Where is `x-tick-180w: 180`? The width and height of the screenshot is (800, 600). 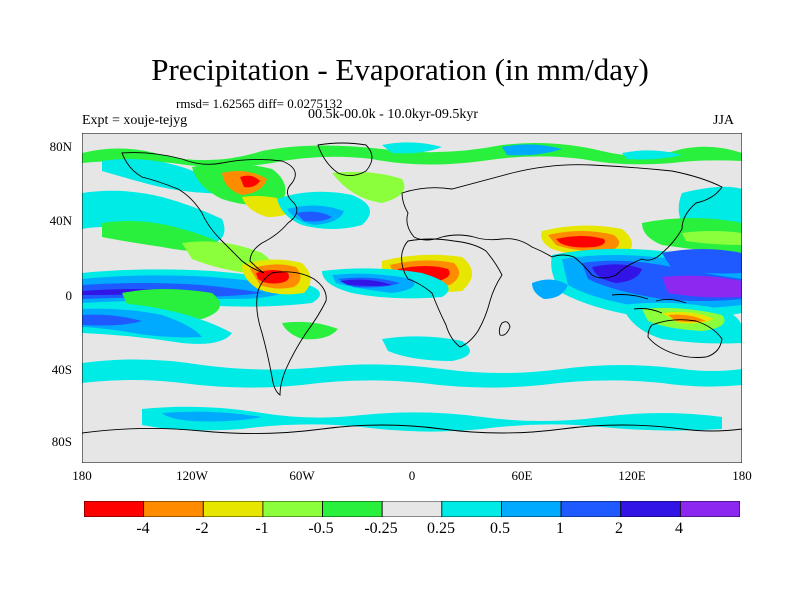 x-tick-180w: 180 is located at coordinates (82, 475).